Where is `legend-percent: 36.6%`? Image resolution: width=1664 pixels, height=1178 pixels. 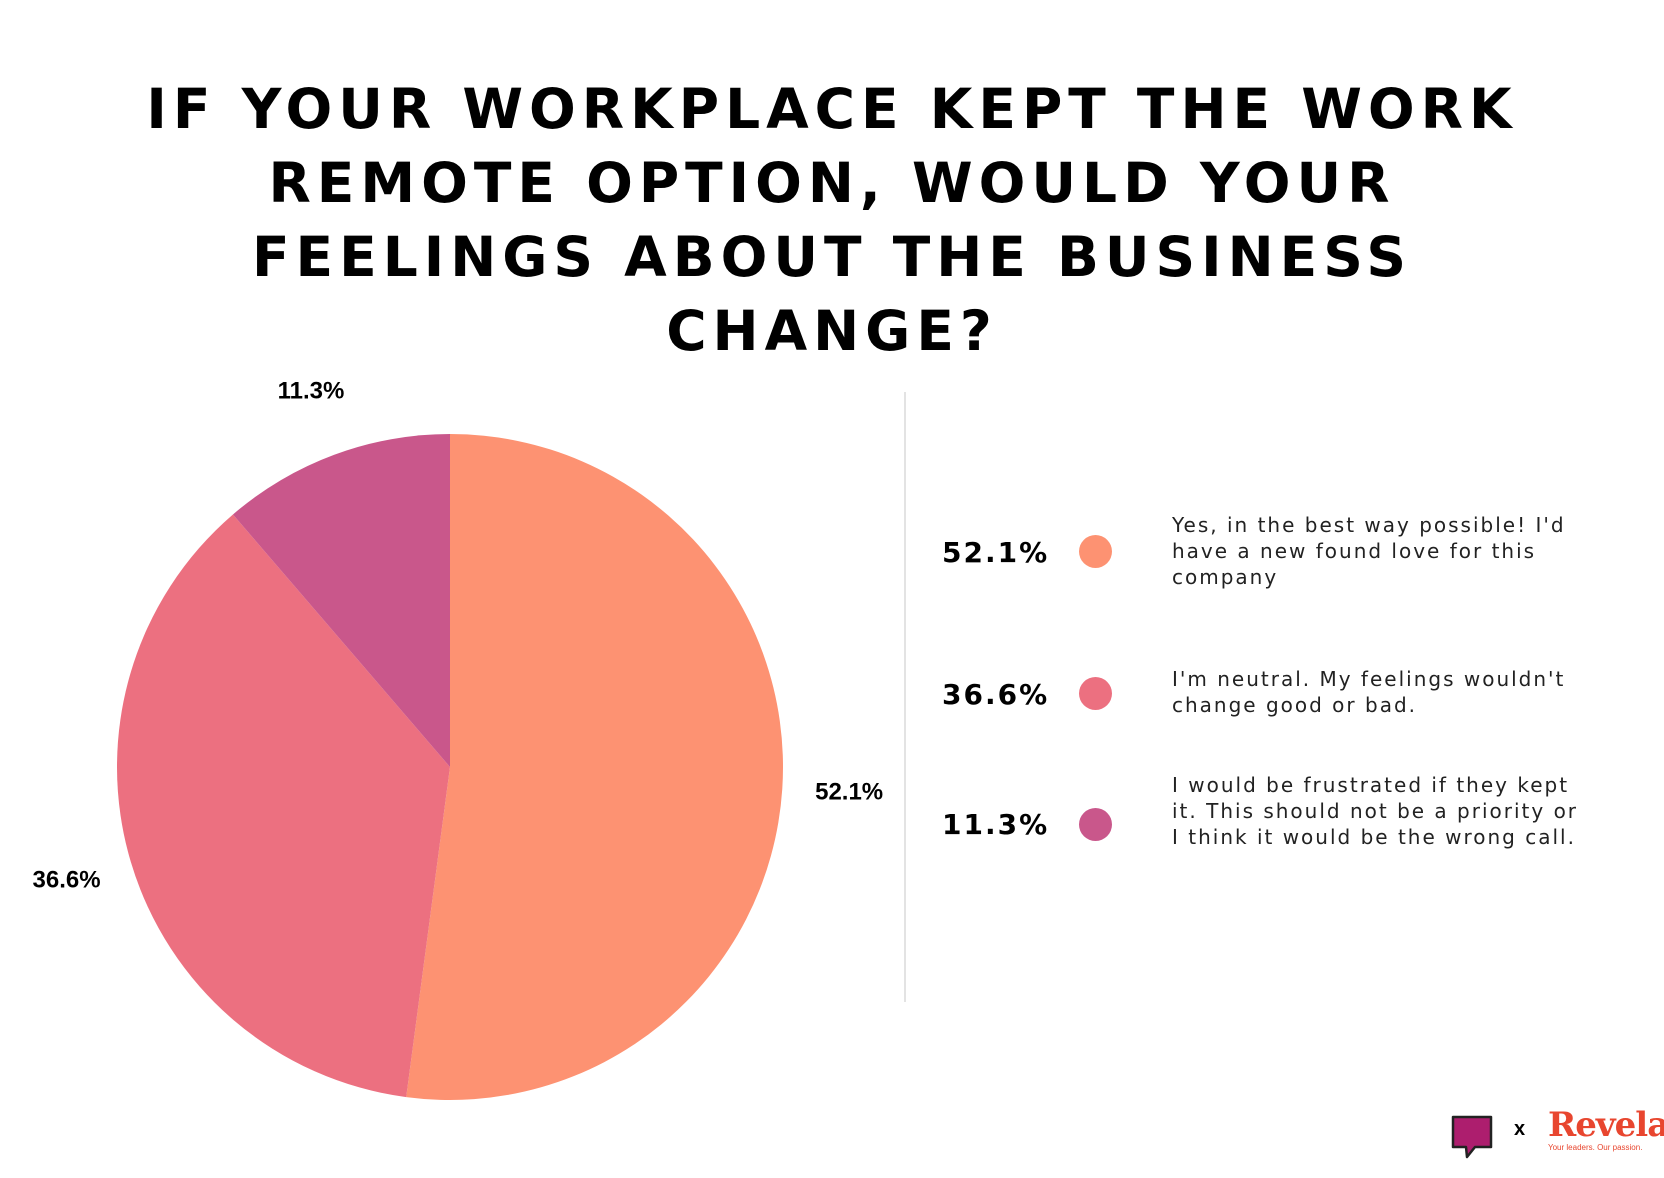
legend-percent: 36.6% is located at coordinates (996, 694).